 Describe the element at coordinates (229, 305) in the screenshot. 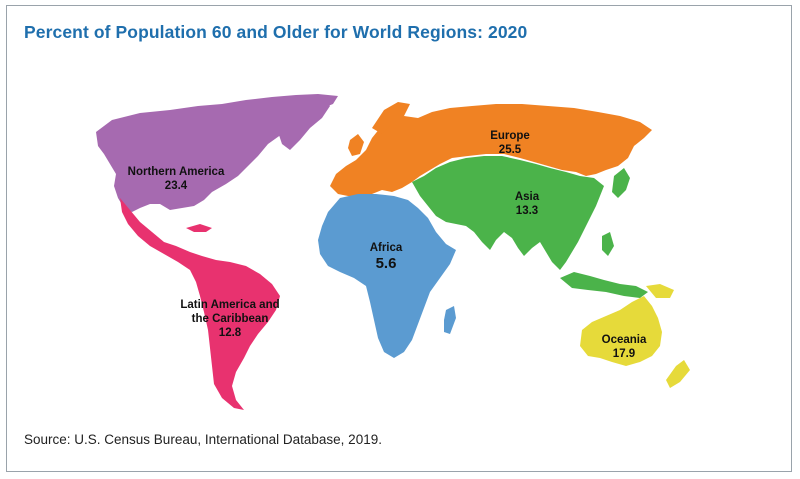

I see `label-latin-america-line1: Latin America and` at that location.